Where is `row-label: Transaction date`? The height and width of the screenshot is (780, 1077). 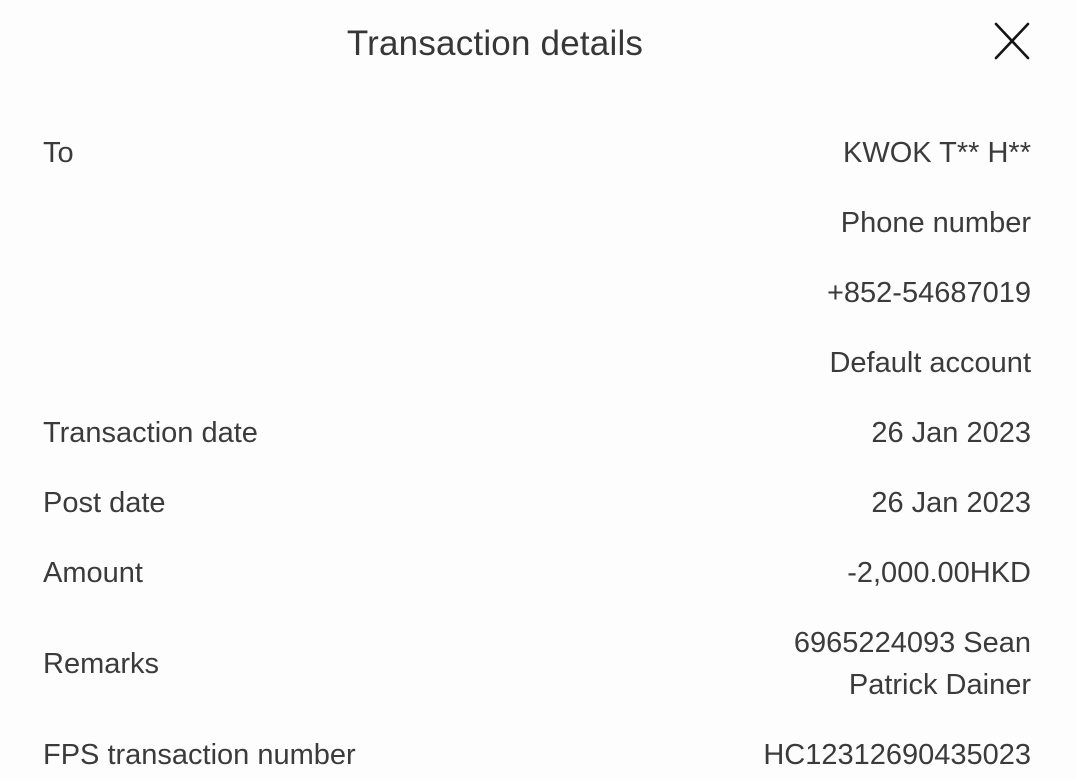
row-label: Transaction date is located at coordinates (150, 432).